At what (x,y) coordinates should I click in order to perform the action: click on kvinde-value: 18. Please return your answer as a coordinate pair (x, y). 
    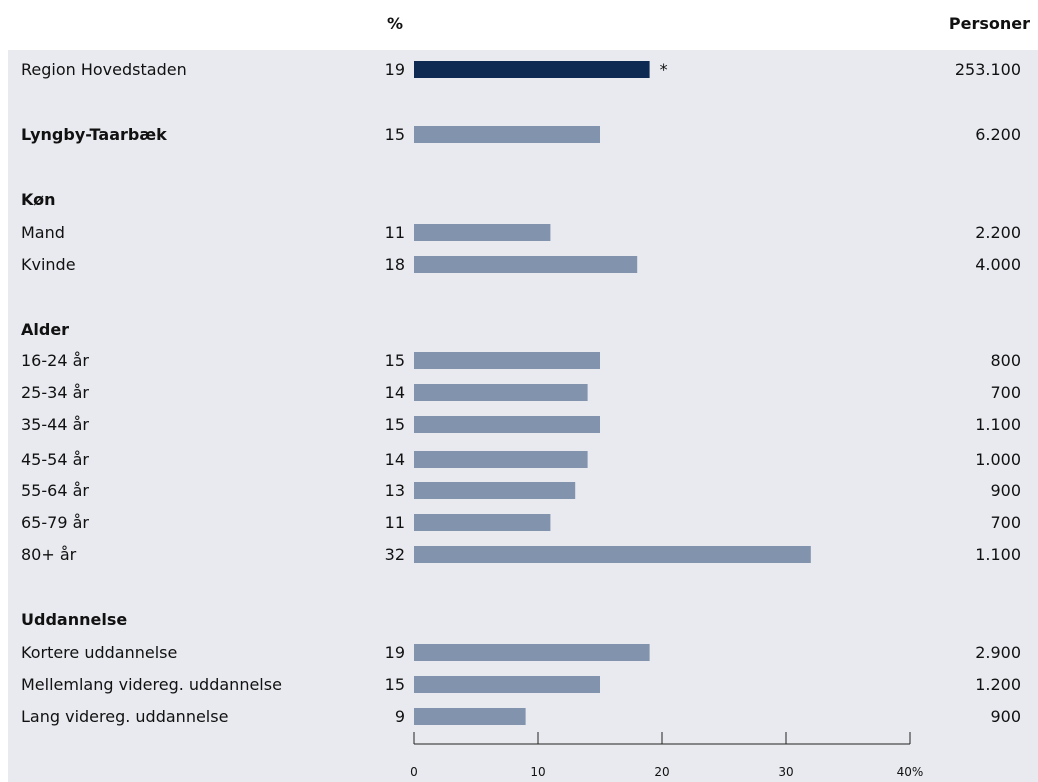
    Looking at the image, I should click on (395, 264).